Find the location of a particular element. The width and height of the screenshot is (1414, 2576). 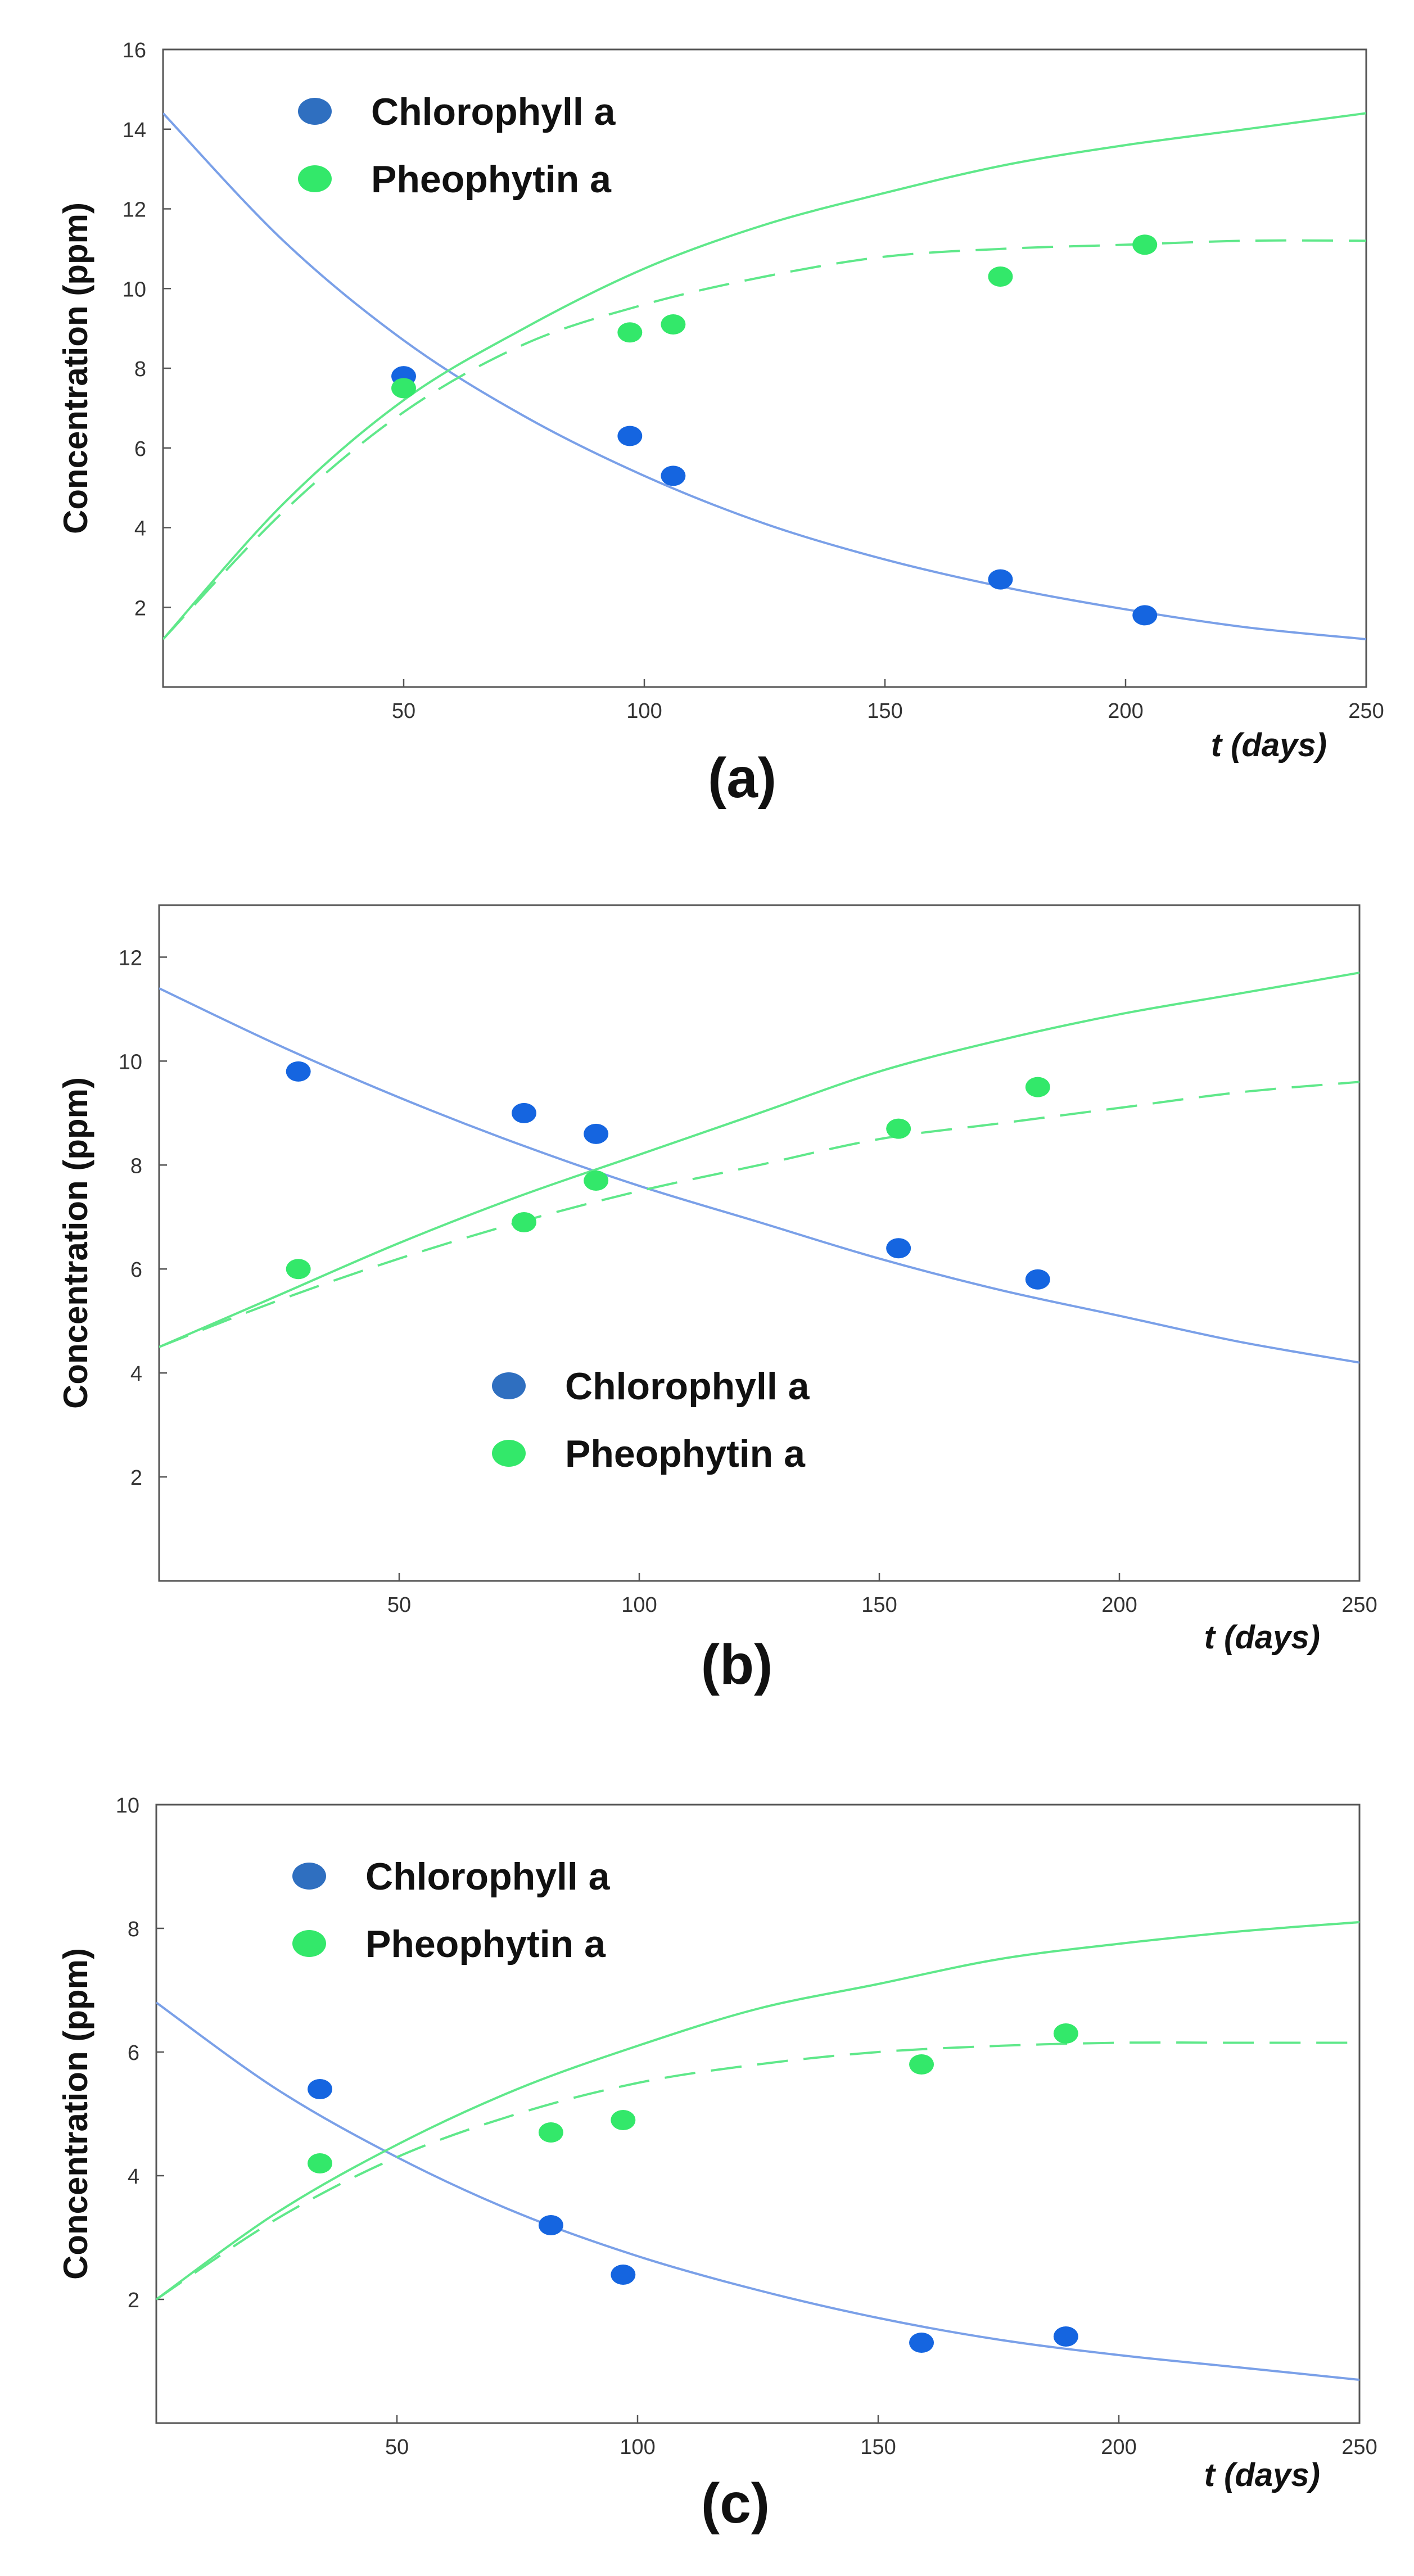

panel-label: (b) is located at coordinates (737, 1664).